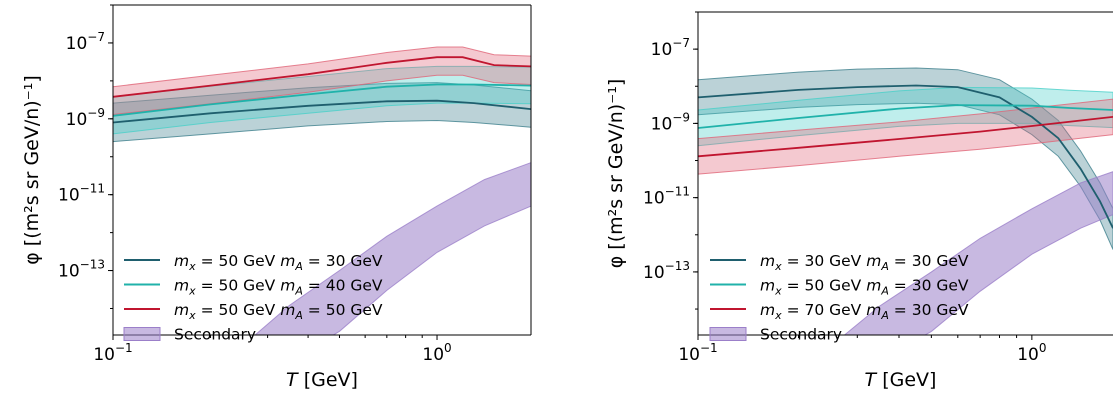 Image resolution: width=1113 pixels, height=396 pixels. I want to click on legend-label: mx = 50 GeV mA = 40 GeV, so click(278, 287).